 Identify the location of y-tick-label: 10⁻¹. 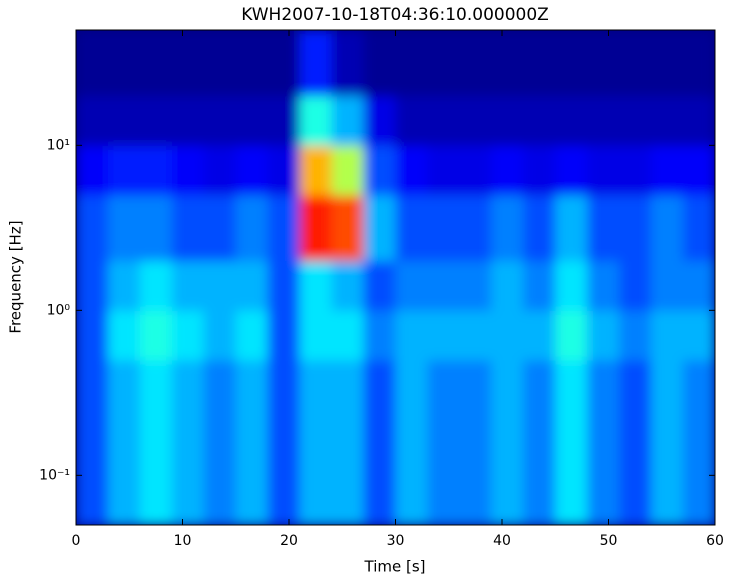
(54, 475).